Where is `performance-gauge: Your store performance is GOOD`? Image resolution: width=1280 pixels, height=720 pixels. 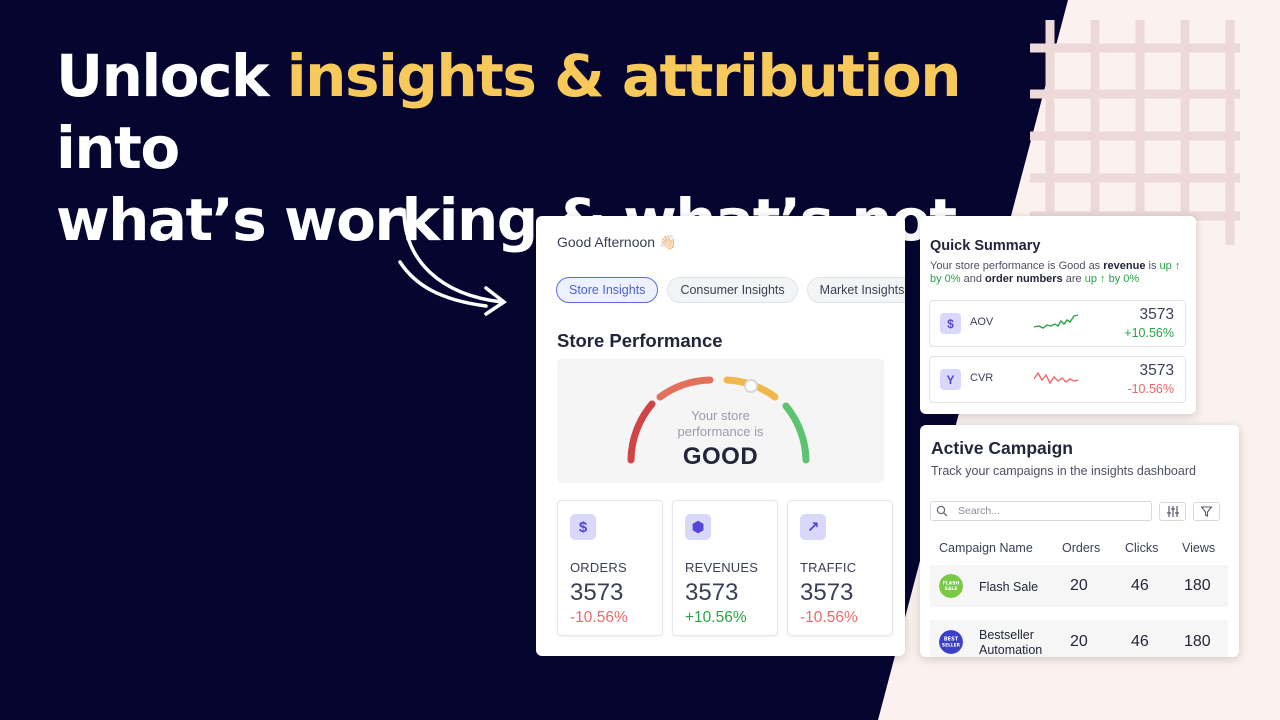 performance-gauge: Your store performance is GOOD is located at coordinates (720, 421).